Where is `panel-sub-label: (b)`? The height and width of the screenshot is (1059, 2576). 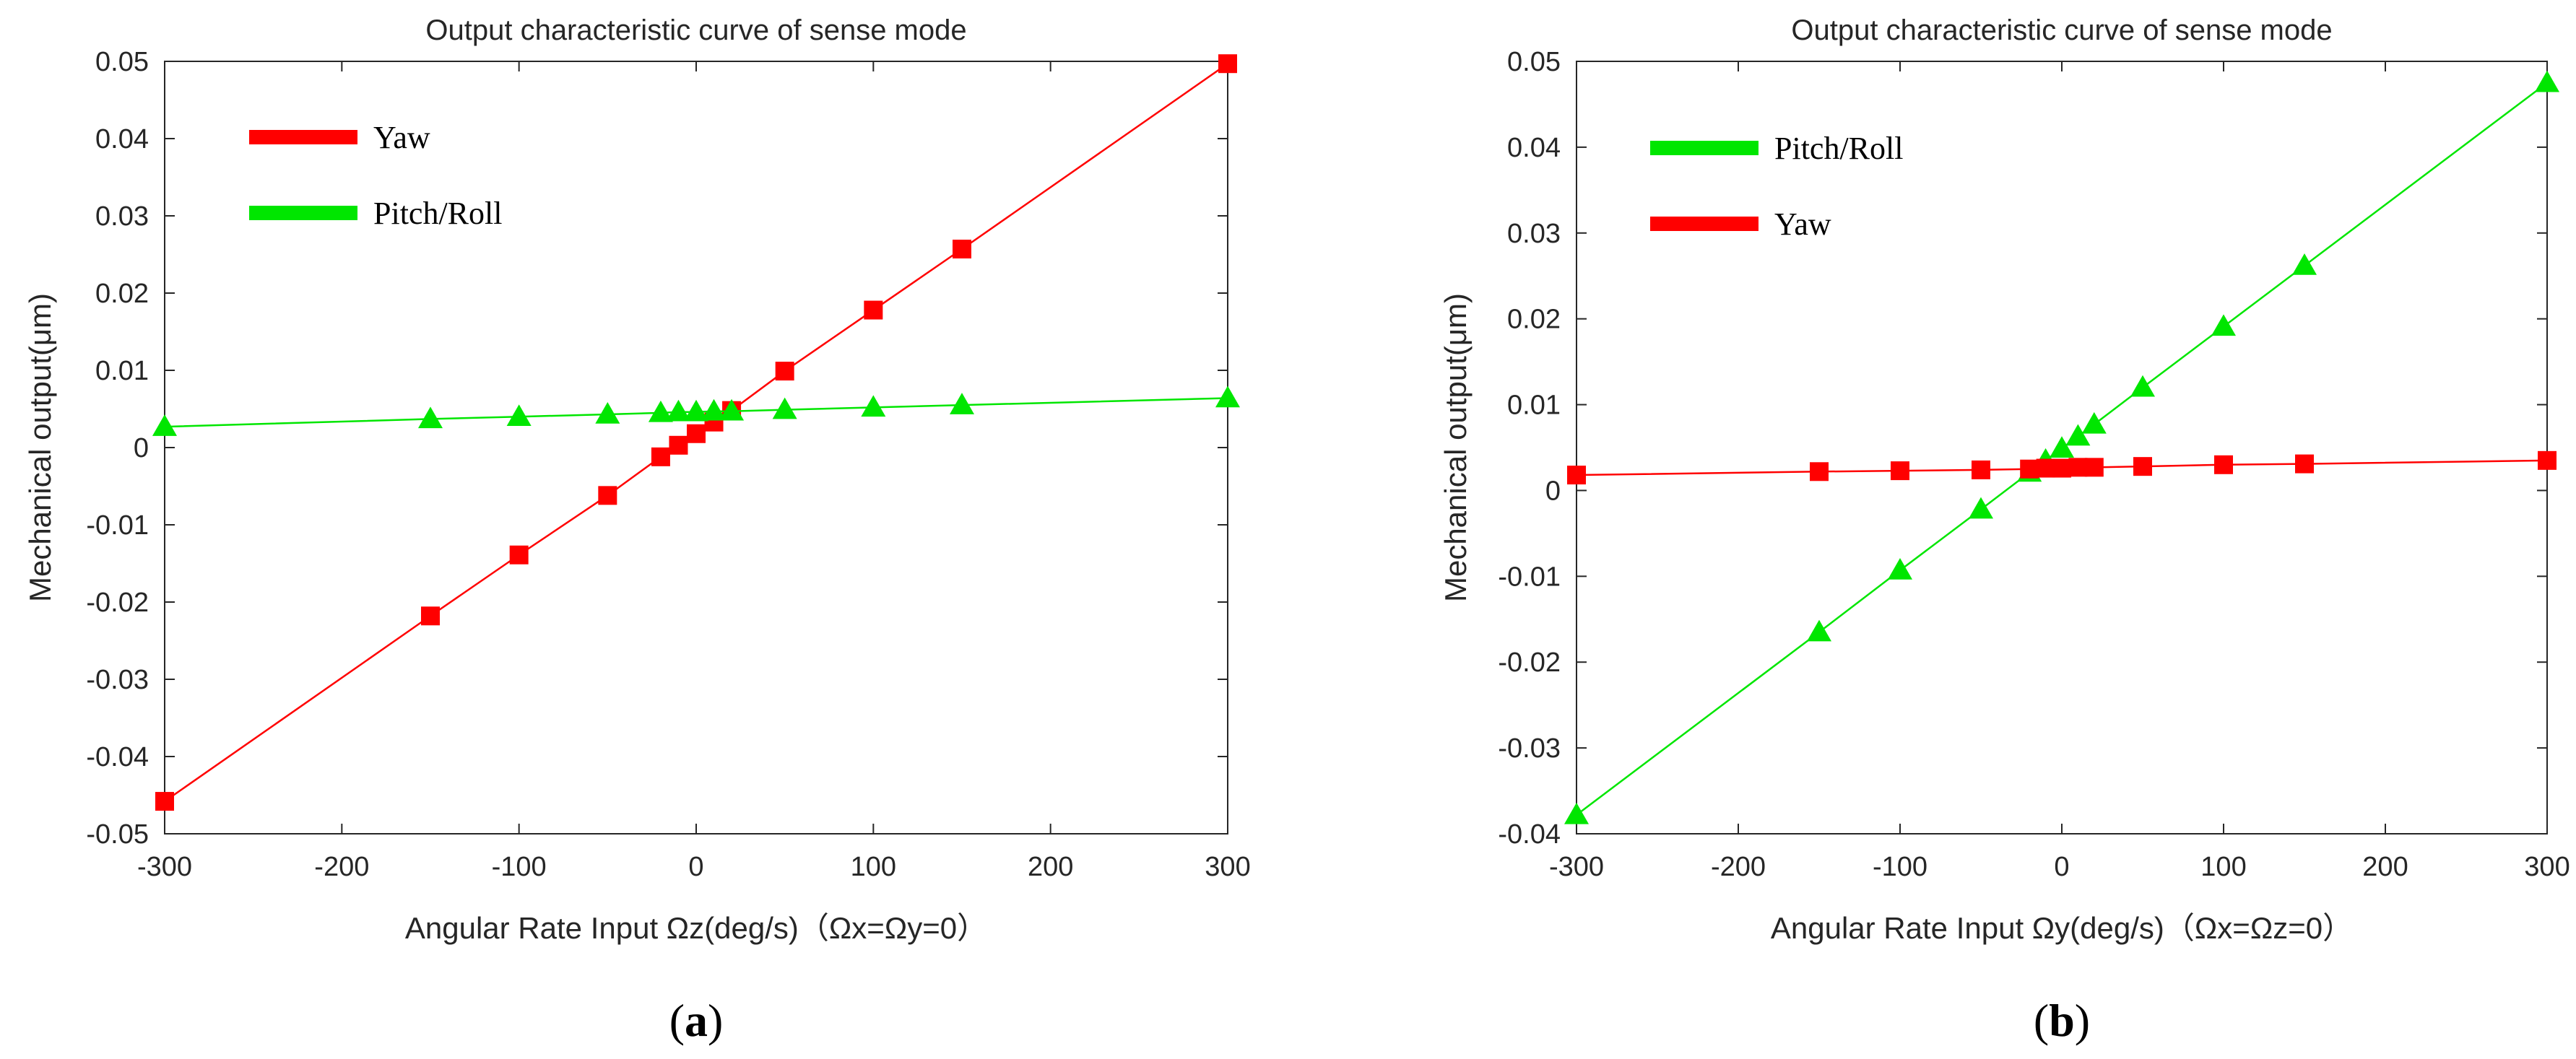 panel-sub-label: (b) is located at coordinates (2062, 1020).